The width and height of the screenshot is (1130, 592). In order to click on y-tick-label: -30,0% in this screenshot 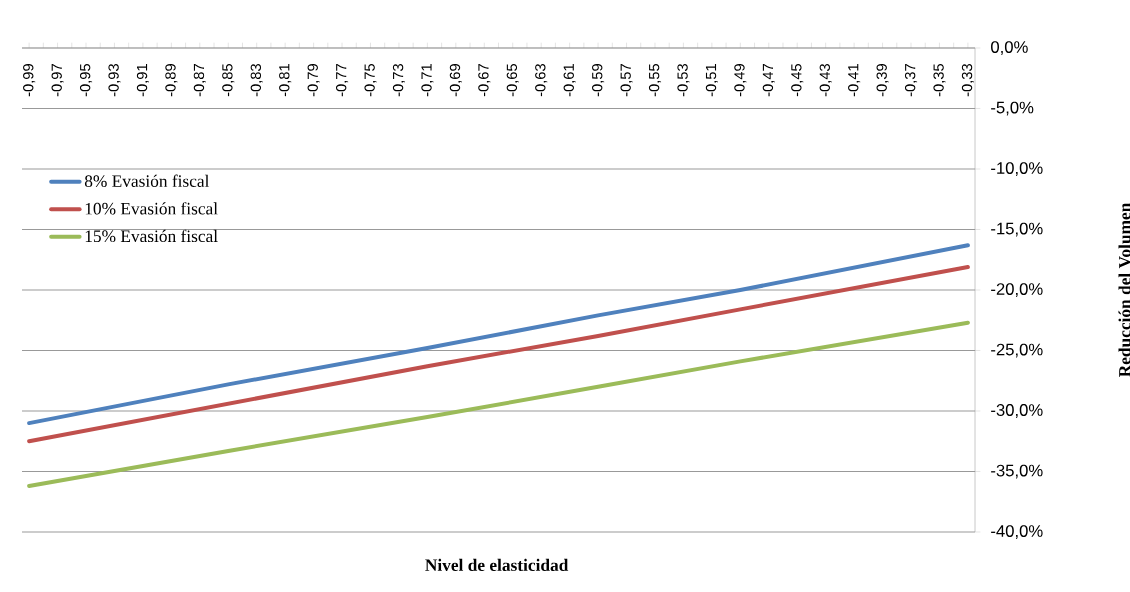, I will do `click(1017, 411)`.